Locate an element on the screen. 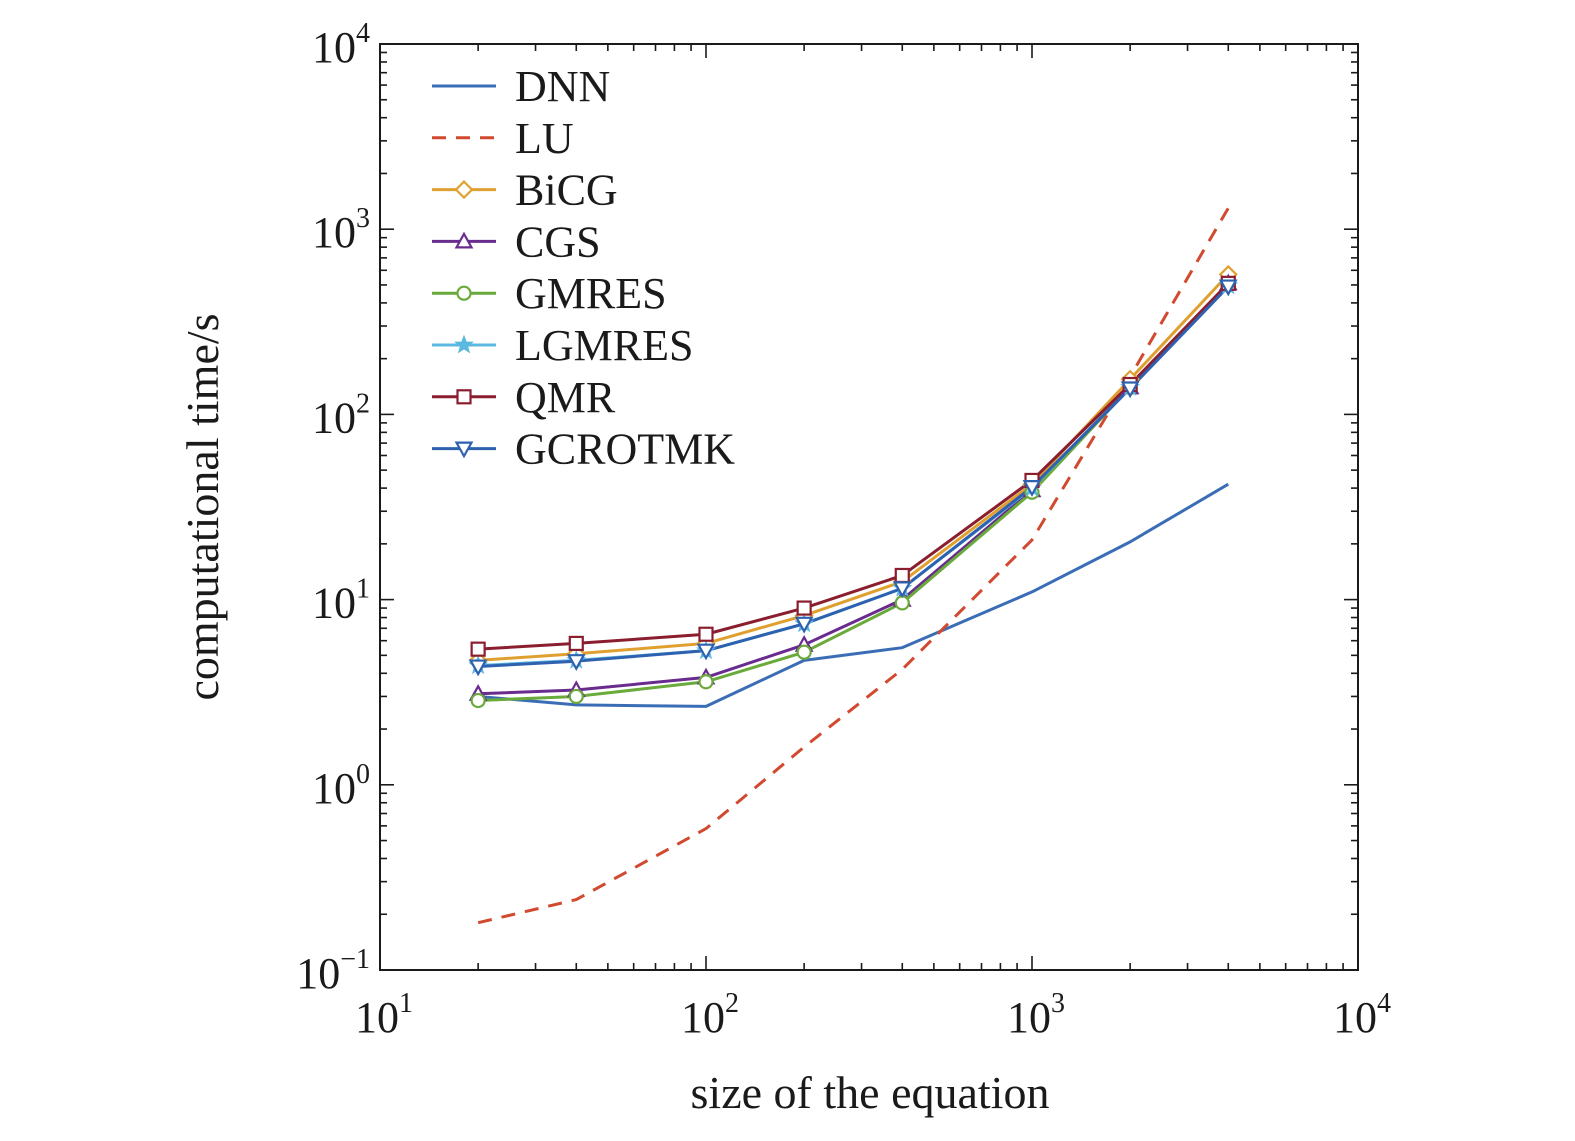 Image resolution: width=1575 pixels, height=1141 pixels. legend-label-gcrotmk: GCROTMK is located at coordinates (625, 449).